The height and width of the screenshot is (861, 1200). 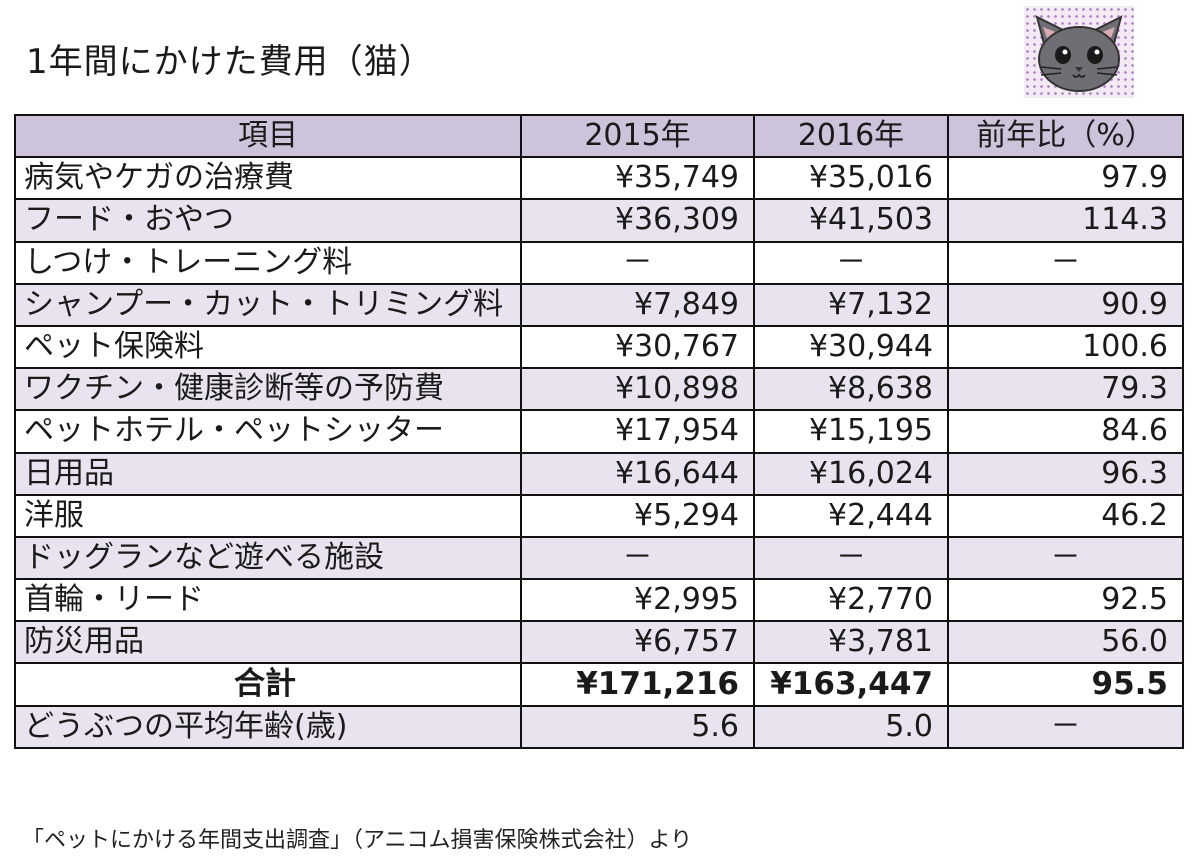 What do you see at coordinates (268, 600) in the screenshot?
I see `row-item: 首輪・リード` at bounding box center [268, 600].